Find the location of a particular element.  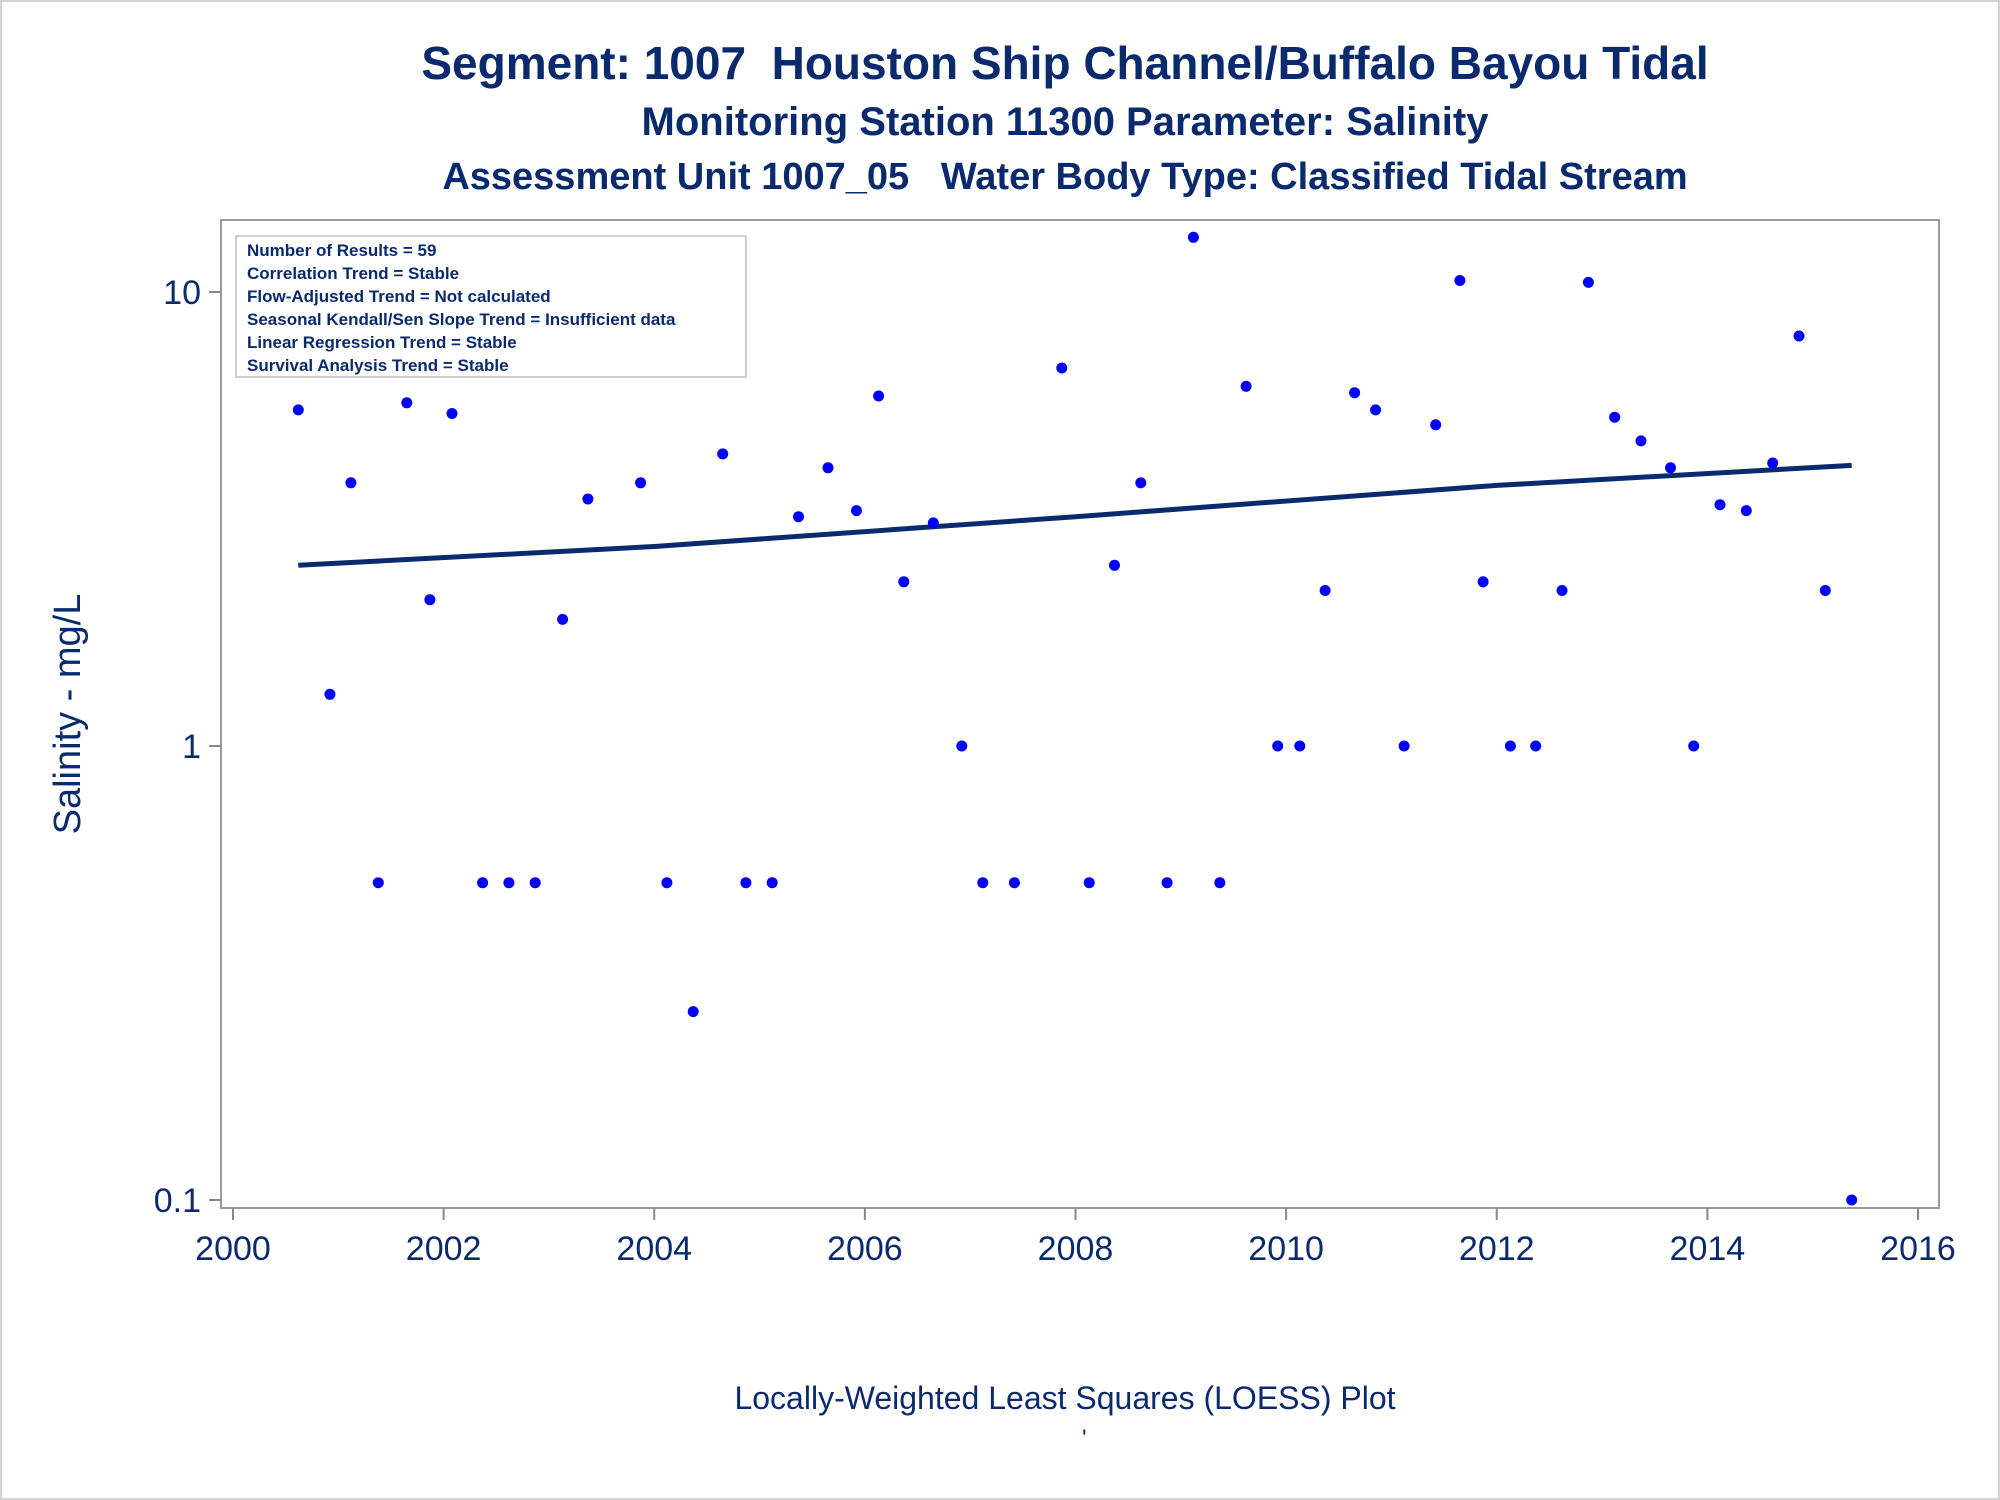

x-tick-label: 2002 is located at coordinates (444, 1249).